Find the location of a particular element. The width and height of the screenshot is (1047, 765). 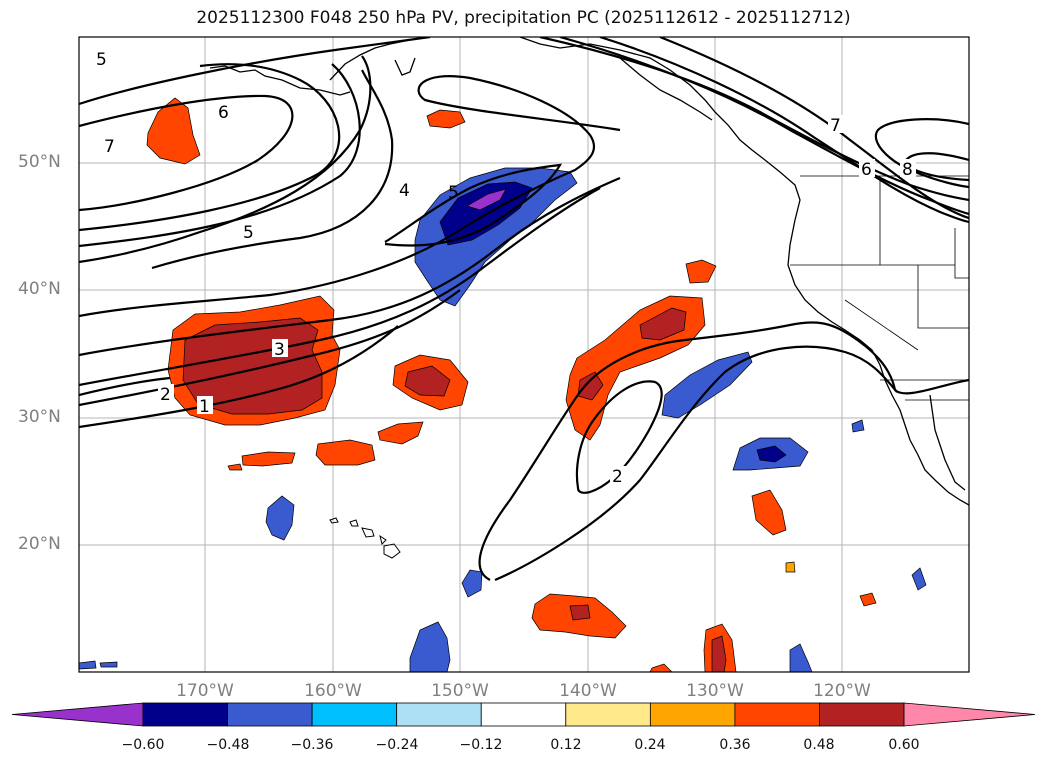

lat-label: 30°N is located at coordinates (39, 417).